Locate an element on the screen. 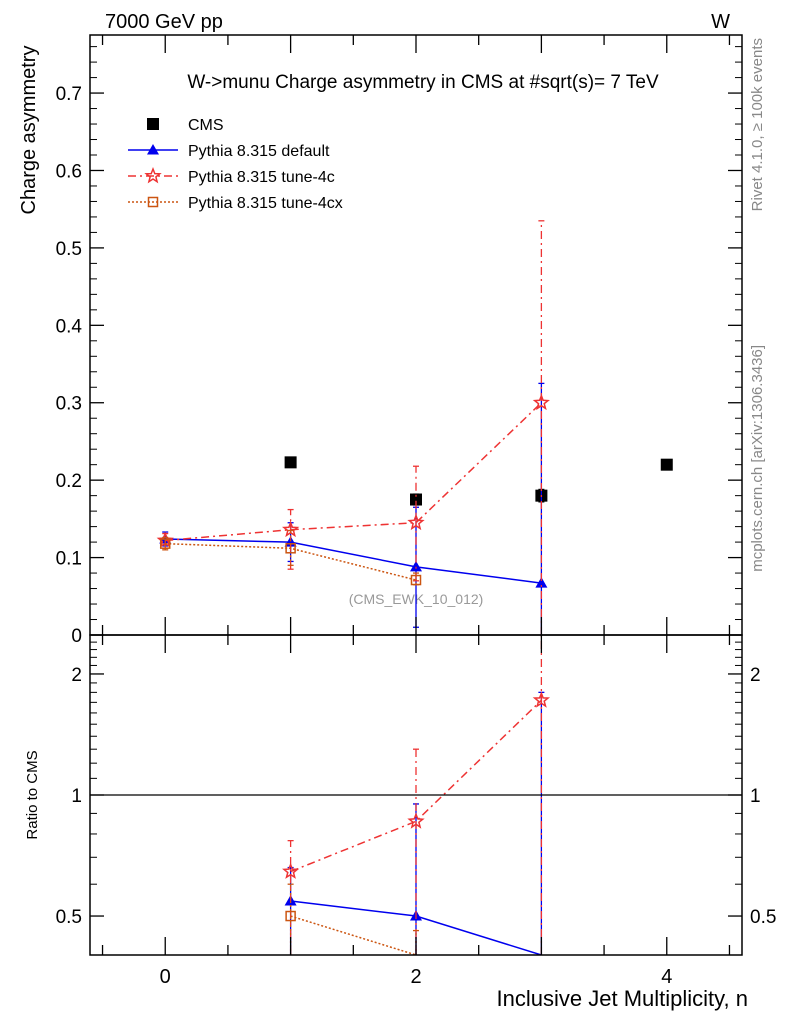 The height and width of the screenshot is (1024, 786). y-tick-label: 0.2 is located at coordinates (69, 481).